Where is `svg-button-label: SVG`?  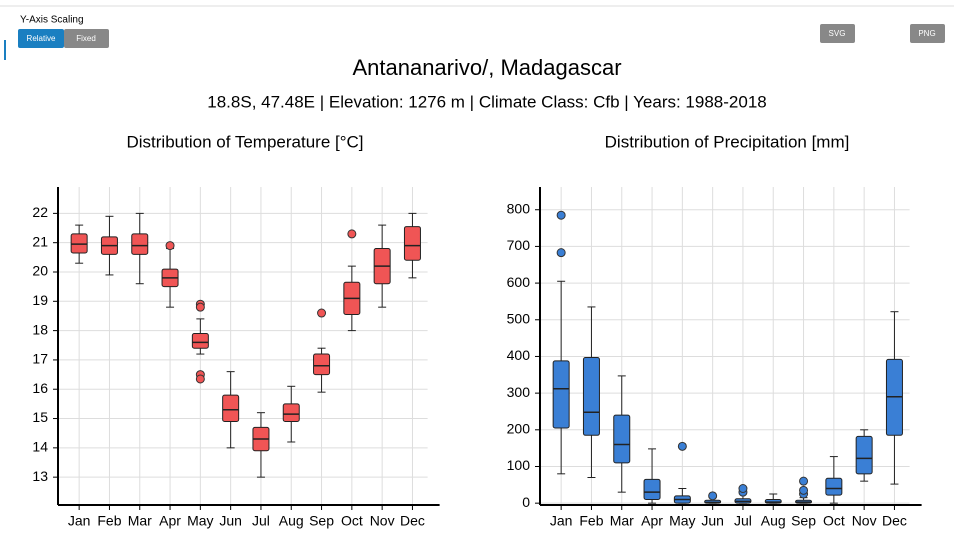
svg-button-label: SVG is located at coordinates (837, 33).